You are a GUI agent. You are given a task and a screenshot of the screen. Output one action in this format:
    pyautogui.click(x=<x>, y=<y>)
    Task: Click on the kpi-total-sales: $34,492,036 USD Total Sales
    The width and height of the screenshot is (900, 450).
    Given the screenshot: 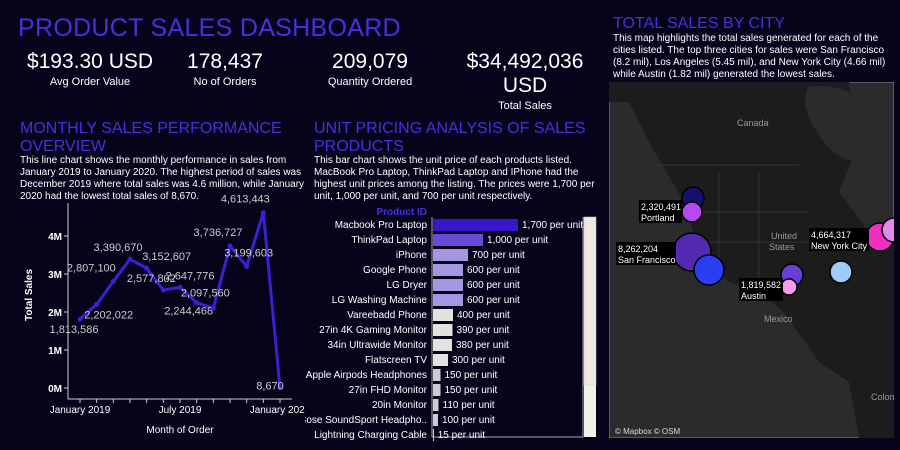 What is the action you would take?
    pyautogui.click(x=525, y=81)
    